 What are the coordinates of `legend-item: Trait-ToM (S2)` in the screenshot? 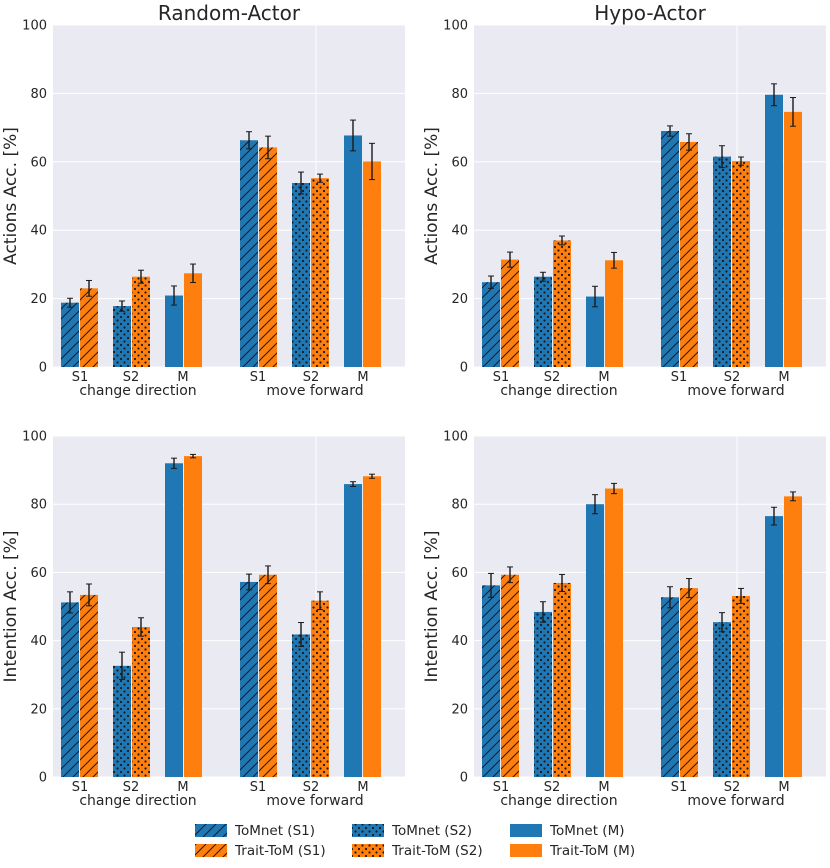 It's located at (417, 851).